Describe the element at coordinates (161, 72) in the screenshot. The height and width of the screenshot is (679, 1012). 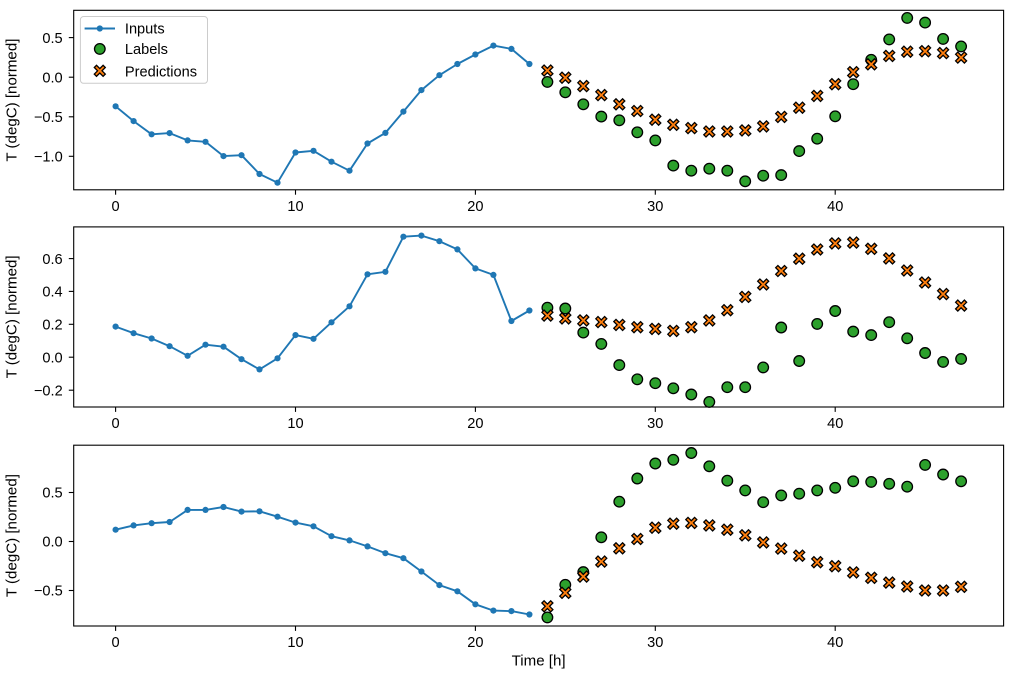
I see `svg-text: Predictions` at that location.